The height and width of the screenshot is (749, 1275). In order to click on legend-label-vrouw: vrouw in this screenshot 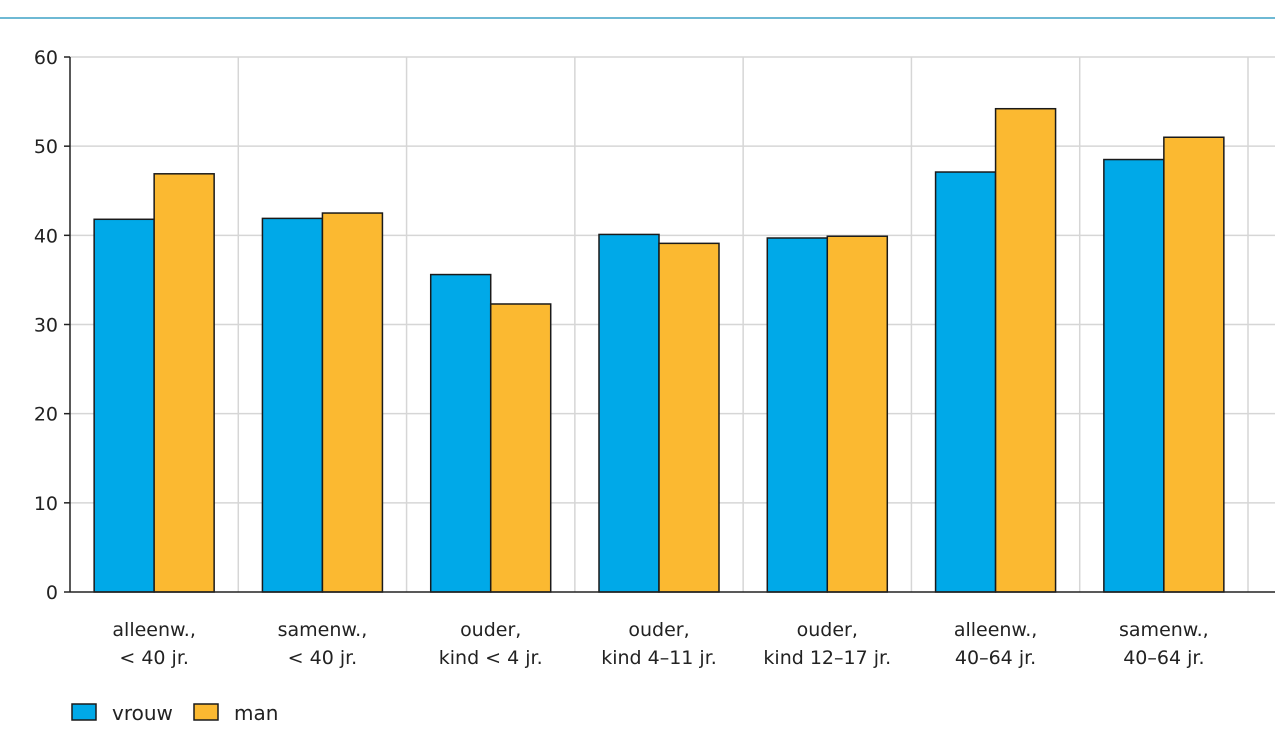, I will do `click(142, 713)`.